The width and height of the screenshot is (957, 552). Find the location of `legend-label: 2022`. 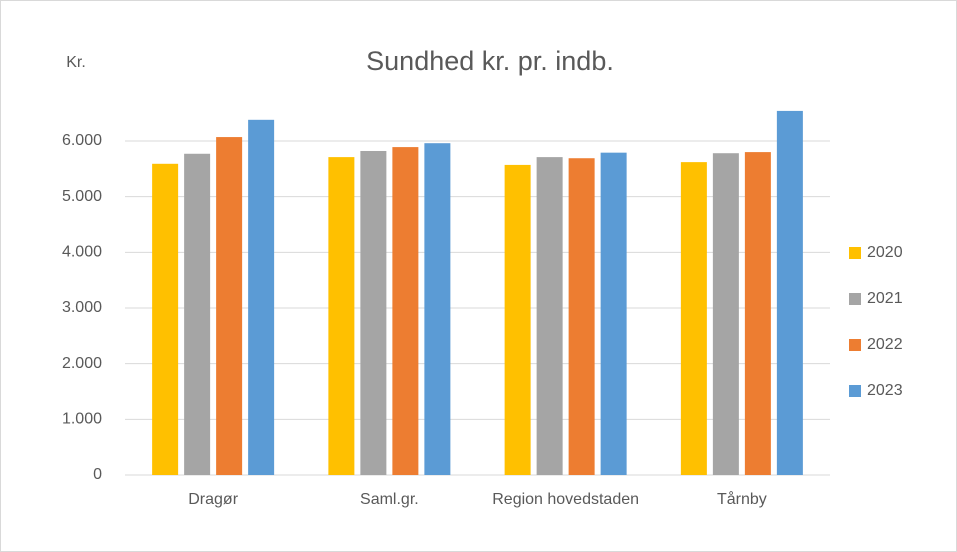

legend-label: 2022 is located at coordinates (885, 344).